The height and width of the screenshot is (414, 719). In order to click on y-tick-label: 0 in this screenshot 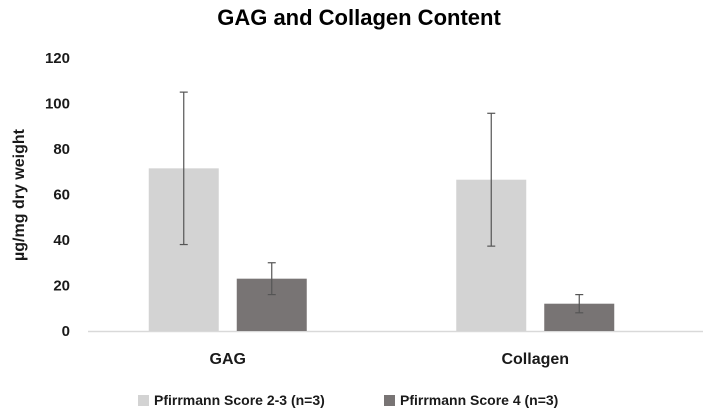, I will do `click(66, 331)`.